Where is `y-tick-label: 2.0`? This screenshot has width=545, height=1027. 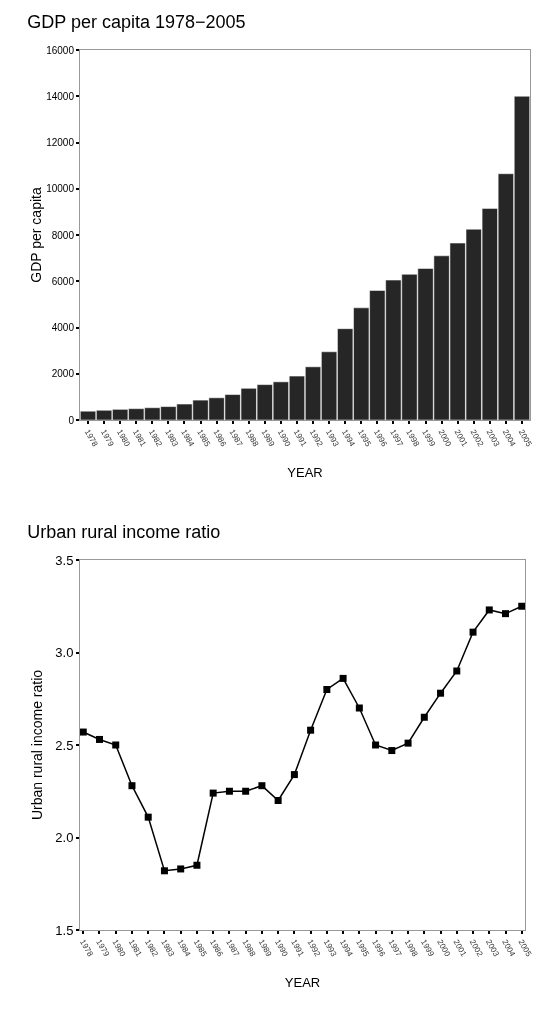 y-tick-label: 2.0 is located at coordinates (64, 838).